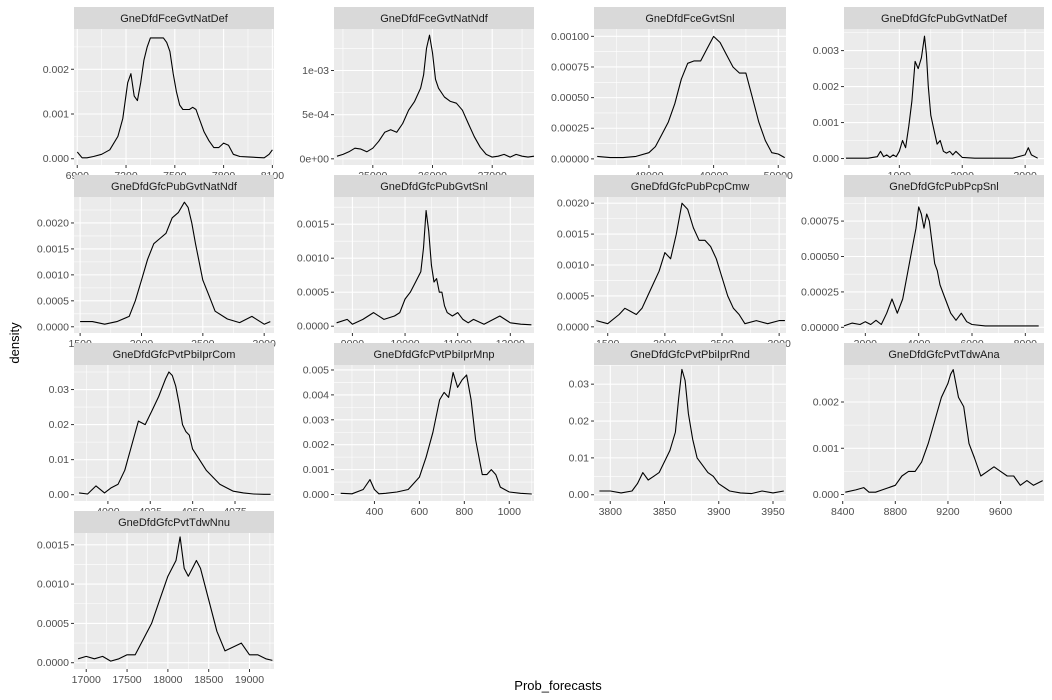 The image size is (1052, 700). What do you see at coordinates (315, 71) in the screenshot?
I see `y-tick-label: 1e-03` at bounding box center [315, 71].